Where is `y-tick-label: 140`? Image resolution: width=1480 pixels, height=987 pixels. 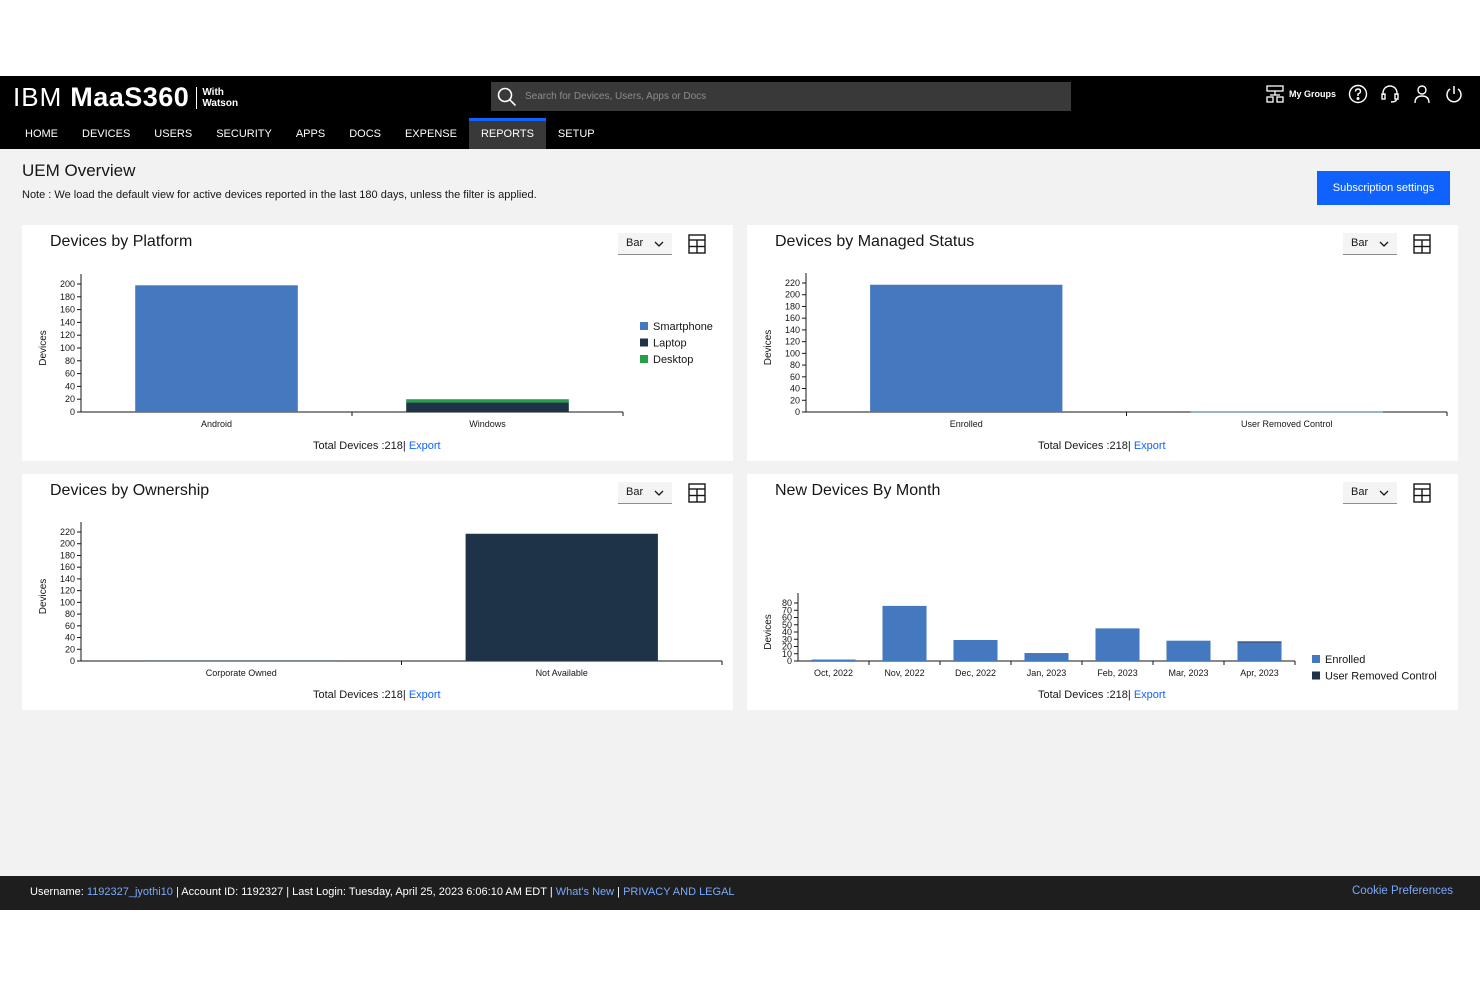
y-tick-label: 140 is located at coordinates (67, 579).